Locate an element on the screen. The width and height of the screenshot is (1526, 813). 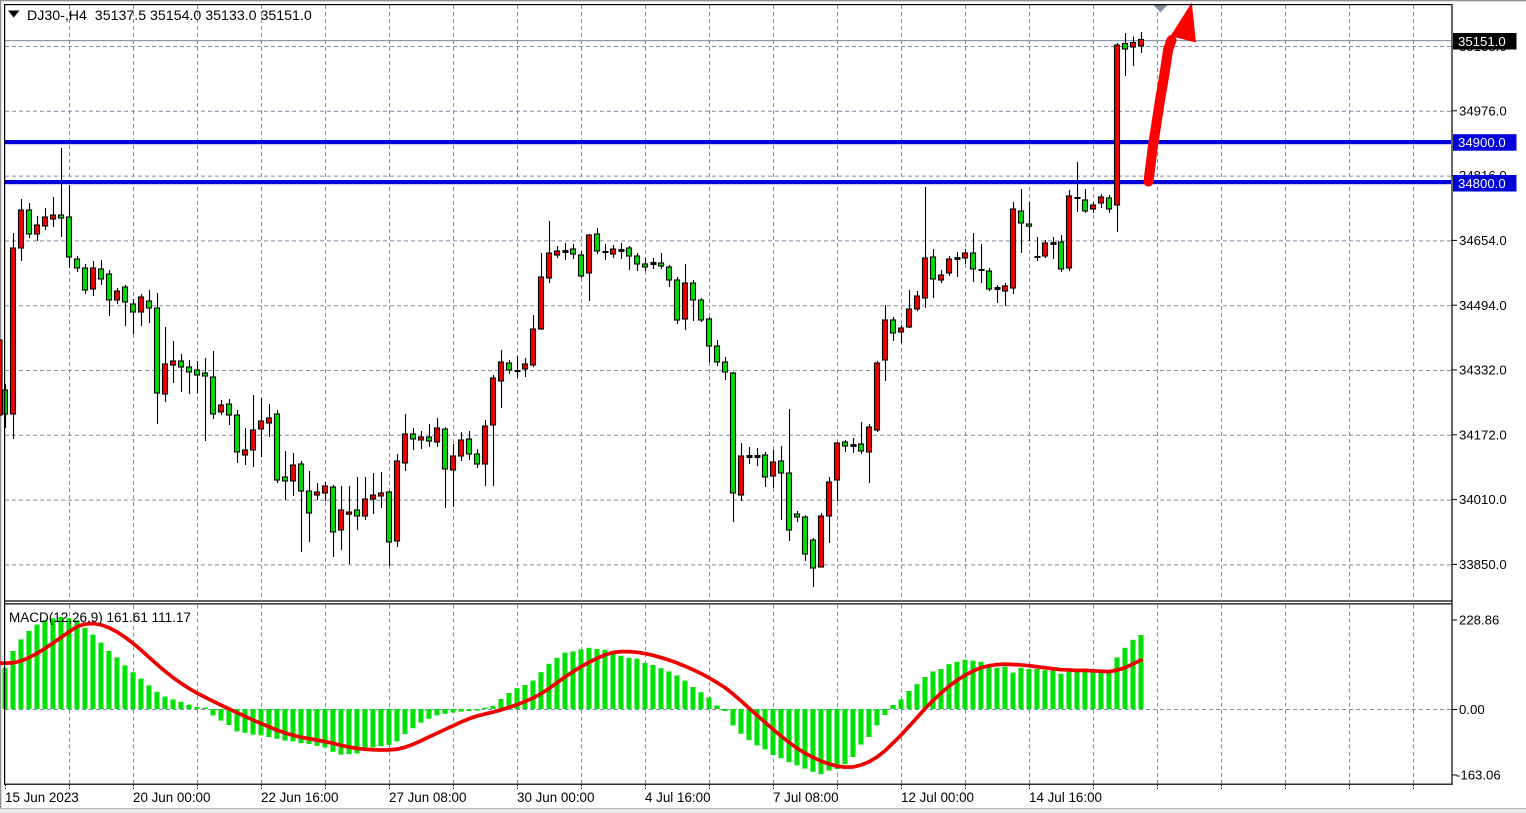
svg-text: -163.06 is located at coordinates (1478, 775).